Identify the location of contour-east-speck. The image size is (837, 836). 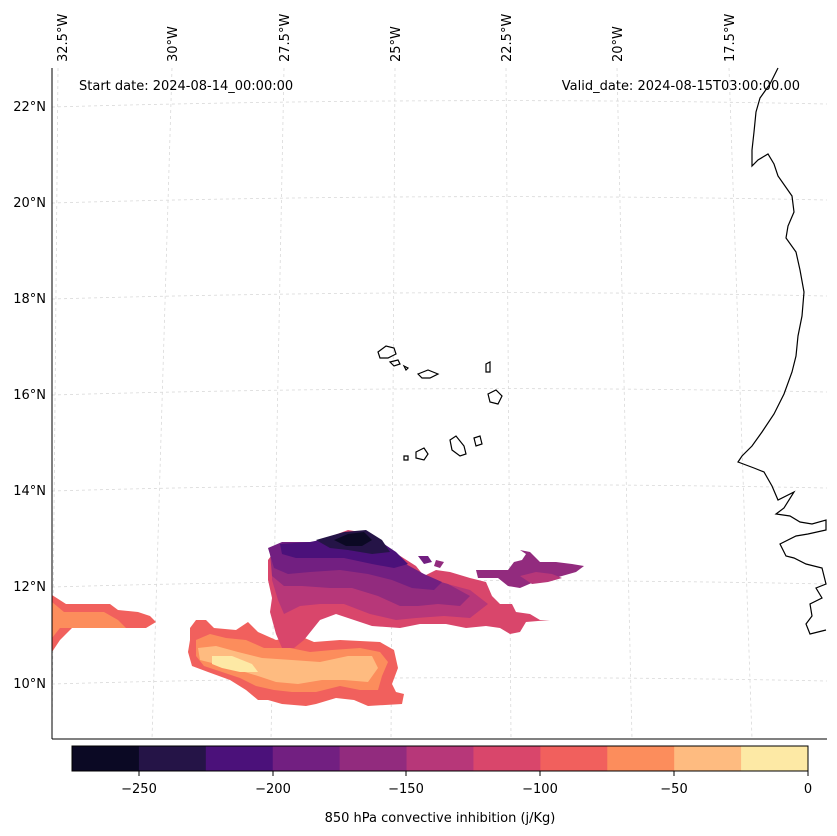
(425, 560).